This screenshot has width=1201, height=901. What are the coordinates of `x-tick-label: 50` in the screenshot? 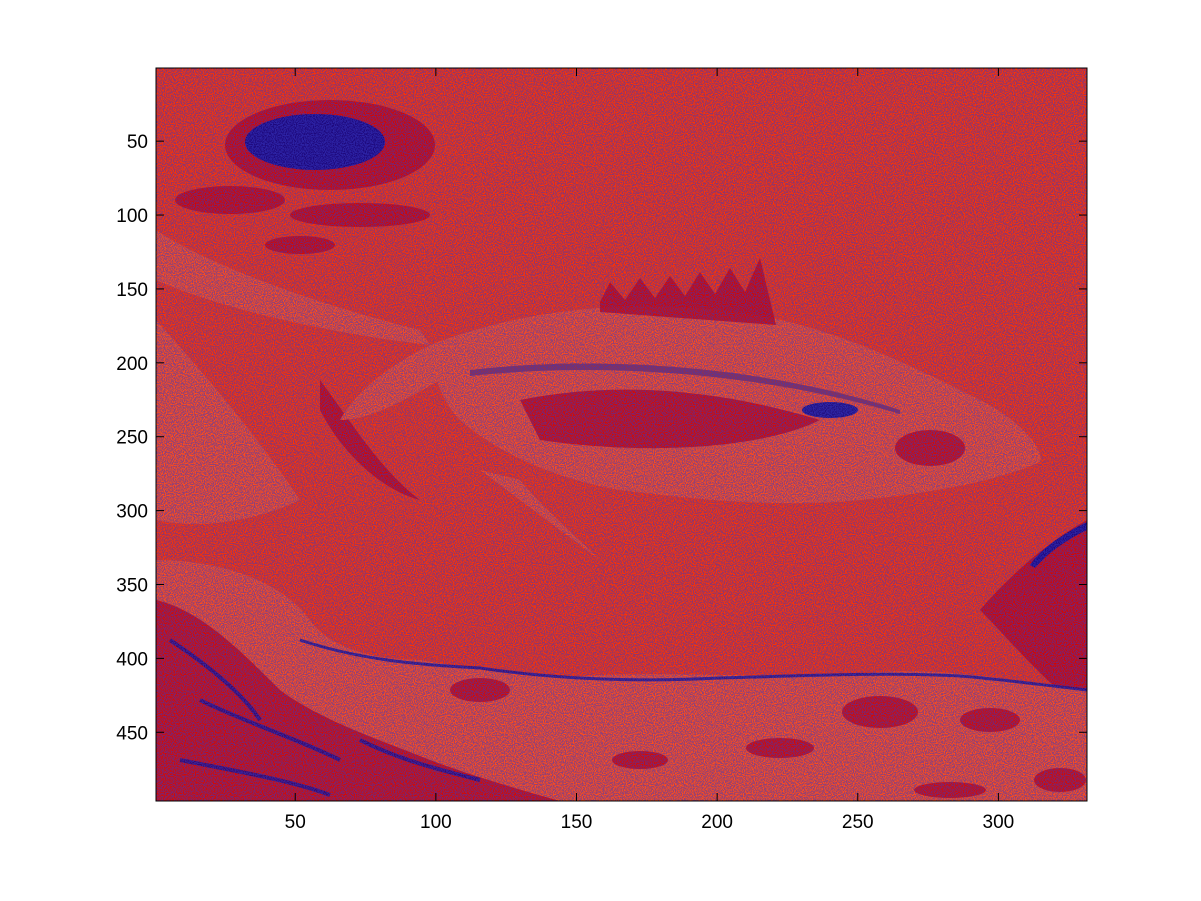 It's located at (295, 822).